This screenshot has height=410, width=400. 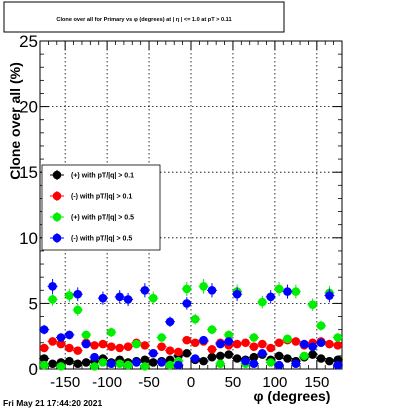 I want to click on x-tick-label: -150, so click(x=65, y=382).